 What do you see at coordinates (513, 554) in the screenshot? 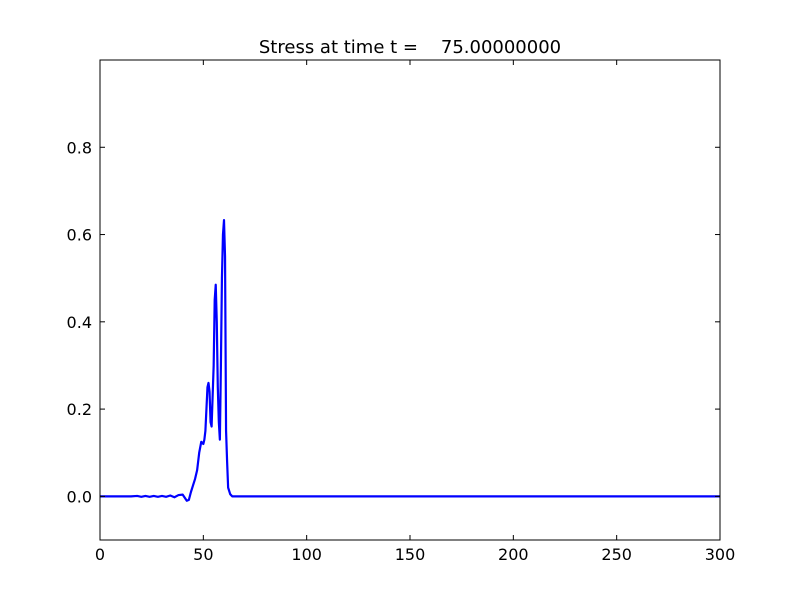
I see `x-tick-label: 200` at bounding box center [513, 554].